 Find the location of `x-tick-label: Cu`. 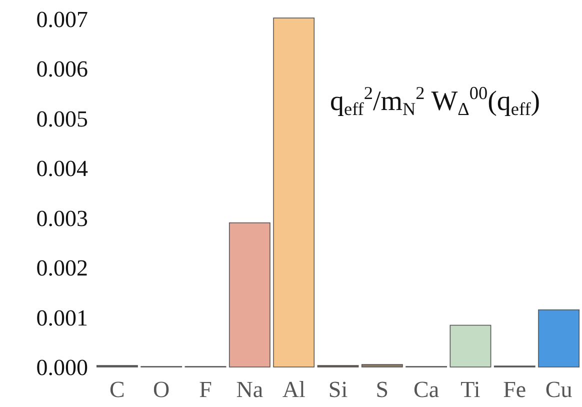

x-tick-label: Cu is located at coordinates (559, 389).